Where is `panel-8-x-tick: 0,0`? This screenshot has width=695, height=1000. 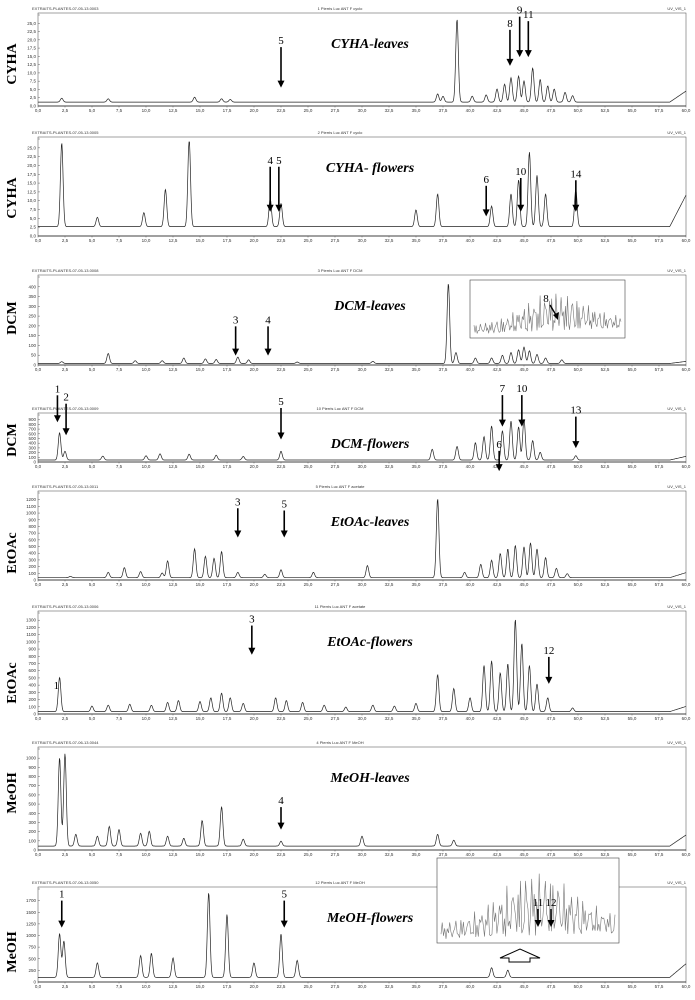 panel-8-x-tick: 0,0 is located at coordinates (38, 986).